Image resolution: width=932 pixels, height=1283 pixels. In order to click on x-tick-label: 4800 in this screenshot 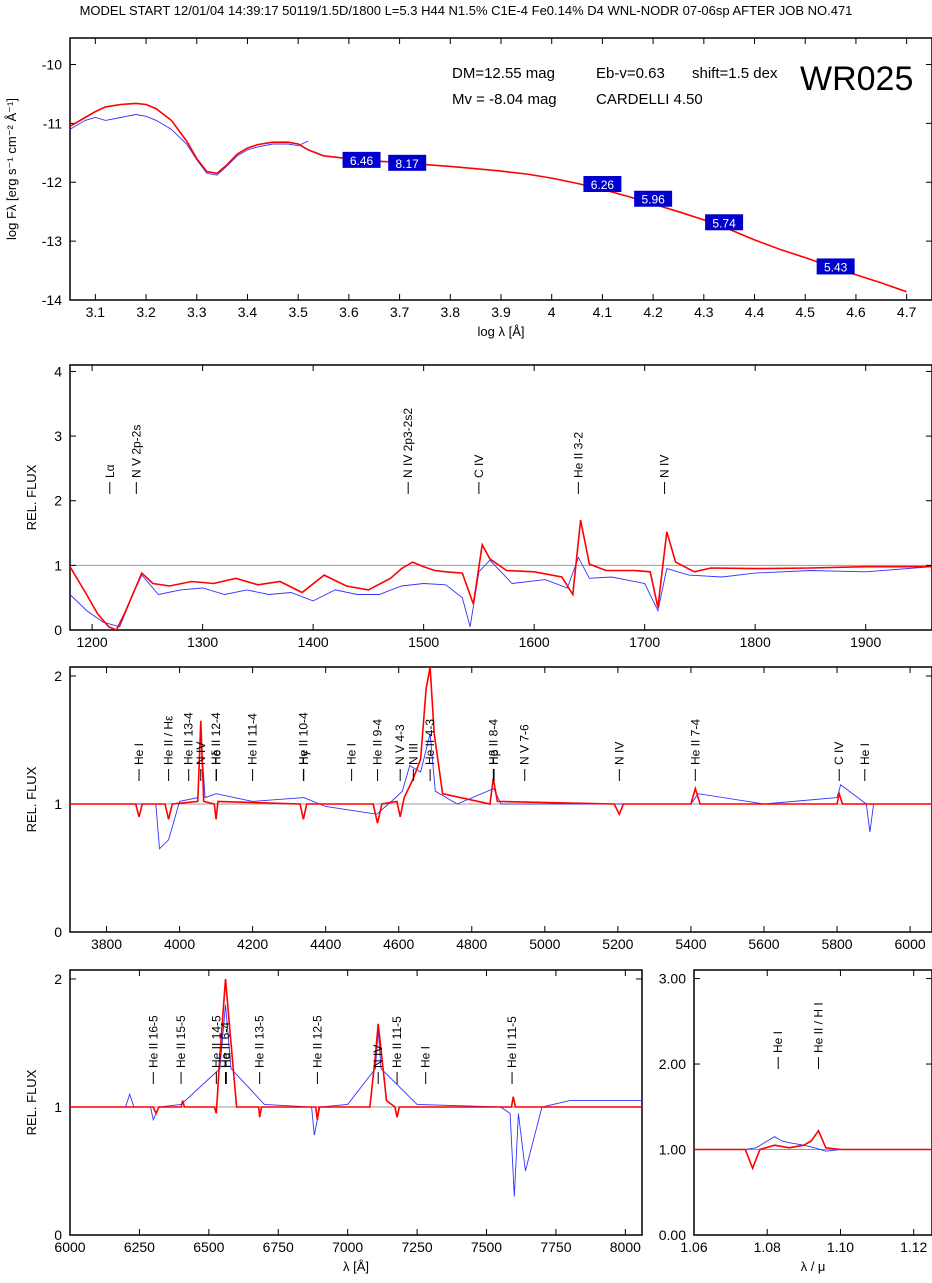, I will do `click(471, 944)`.